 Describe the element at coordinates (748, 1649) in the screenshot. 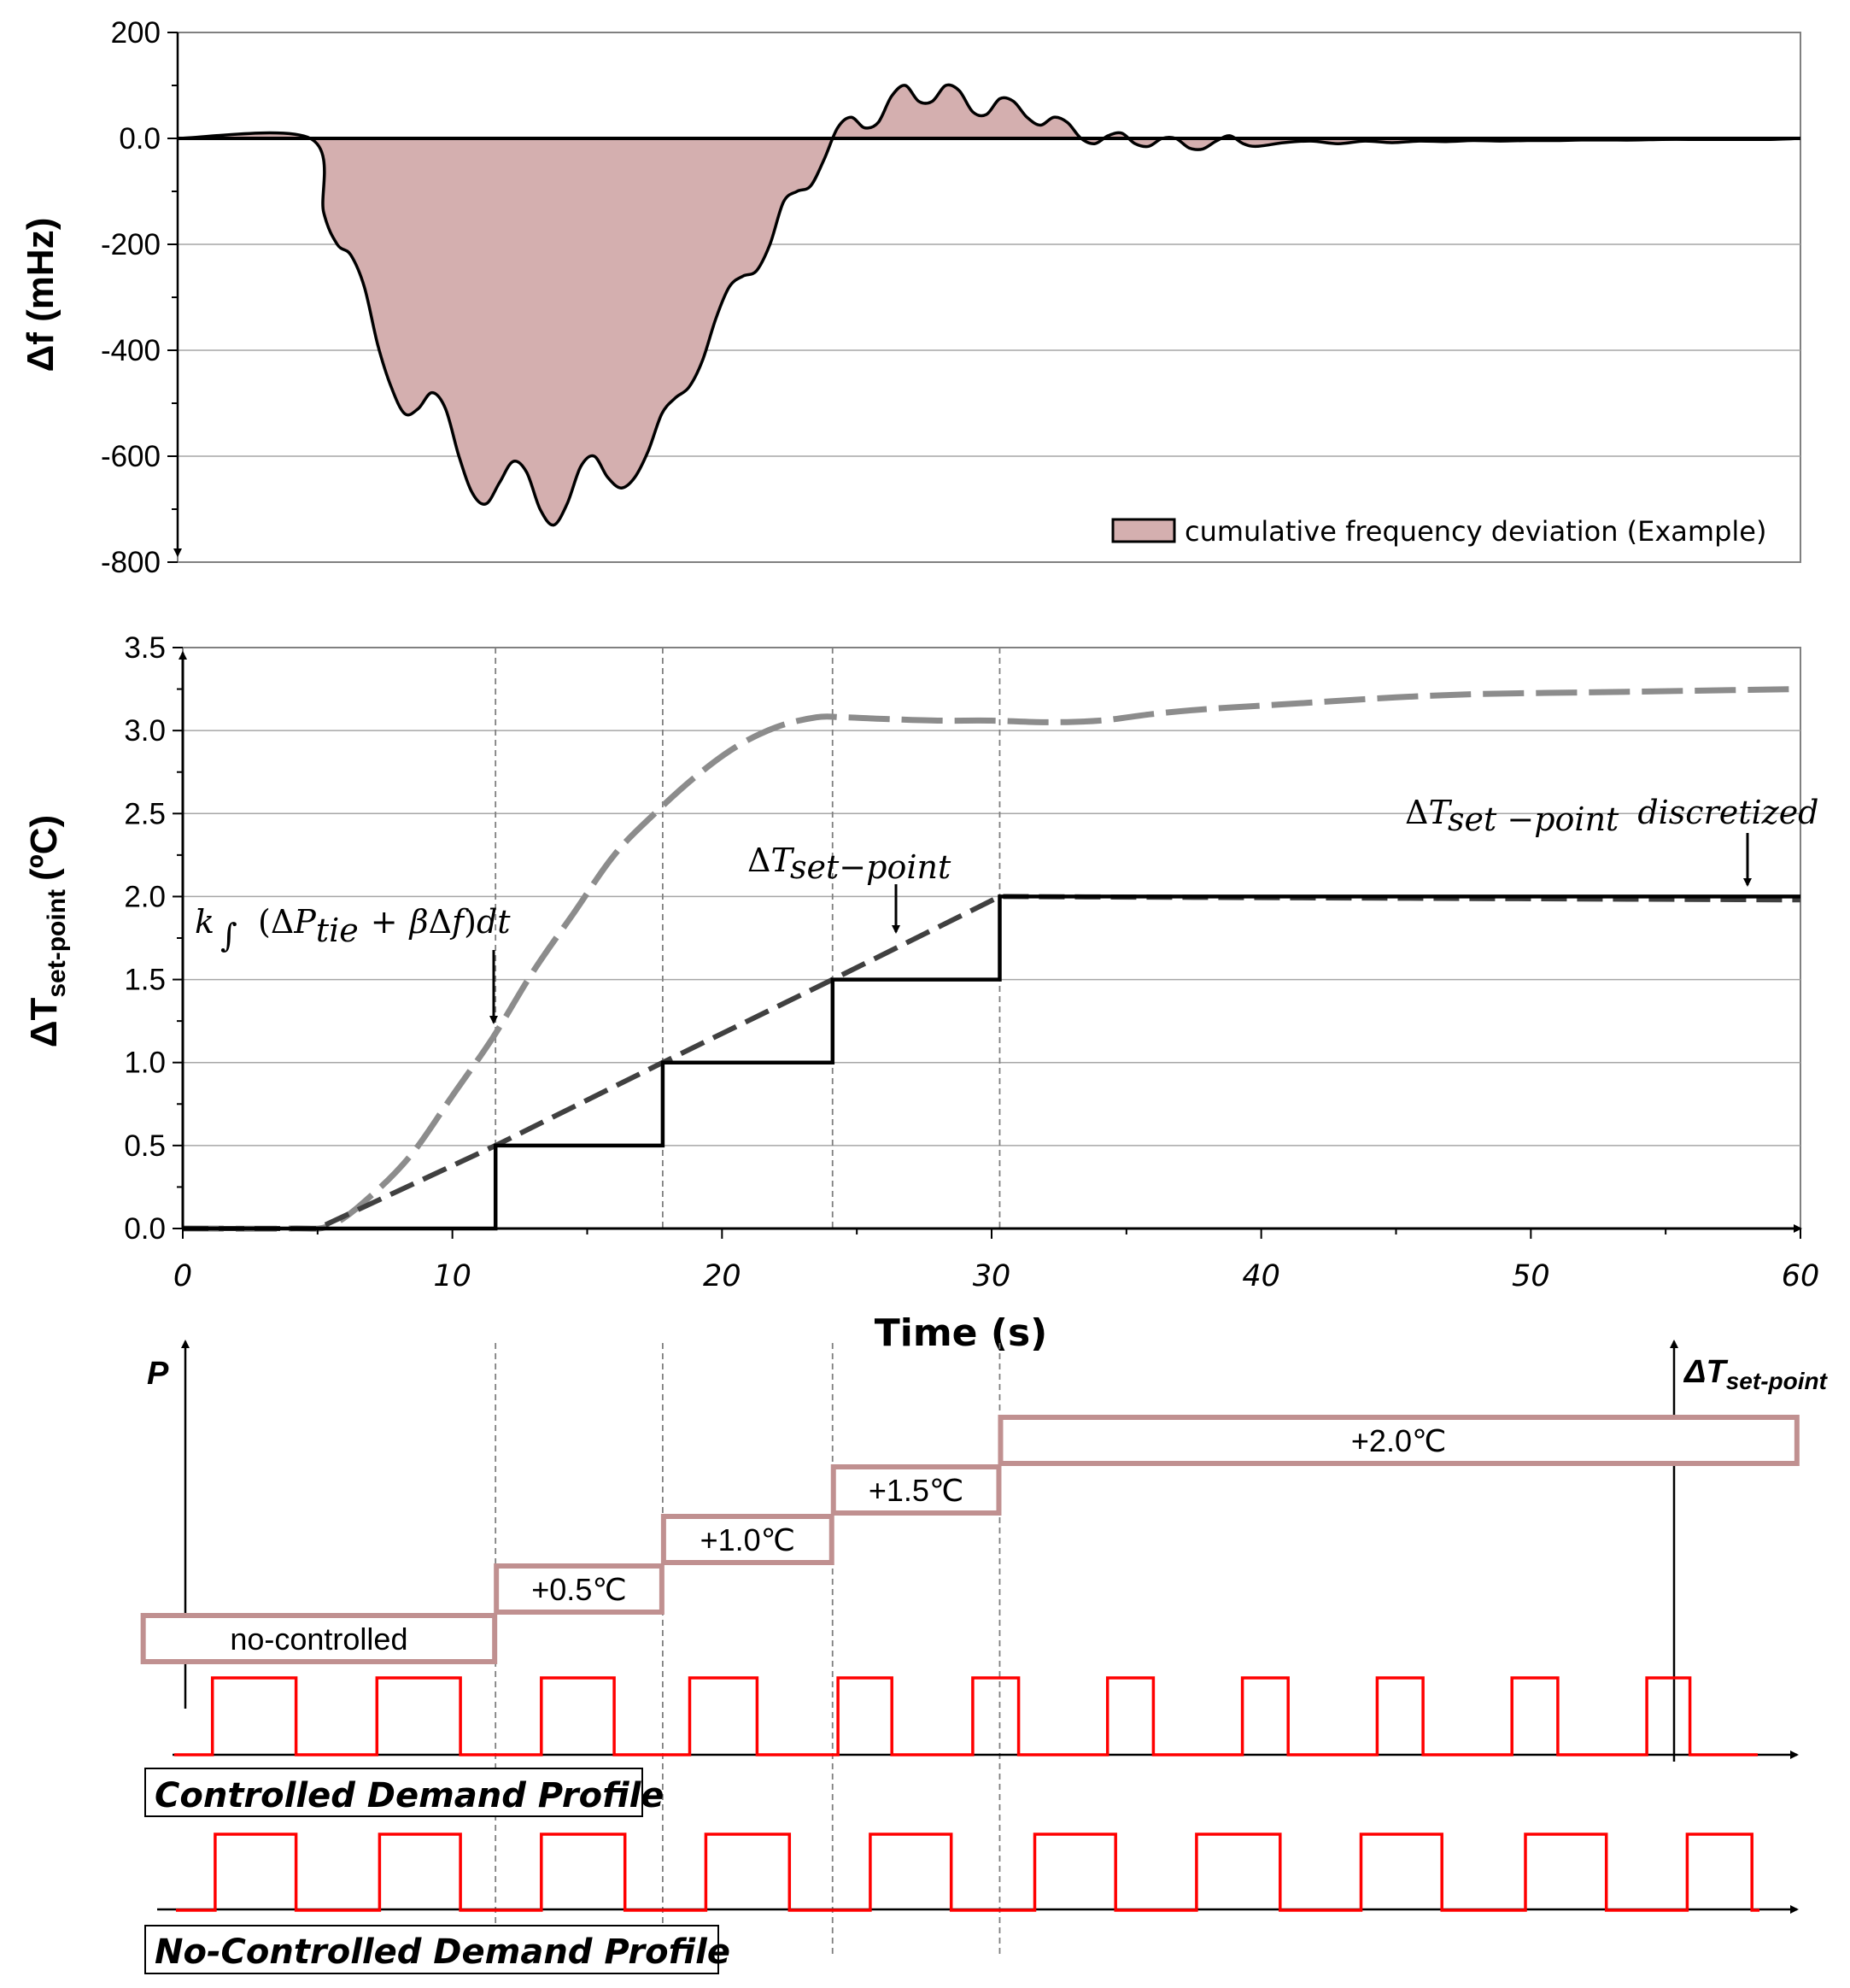

I see `demand-step-time-lines` at that location.